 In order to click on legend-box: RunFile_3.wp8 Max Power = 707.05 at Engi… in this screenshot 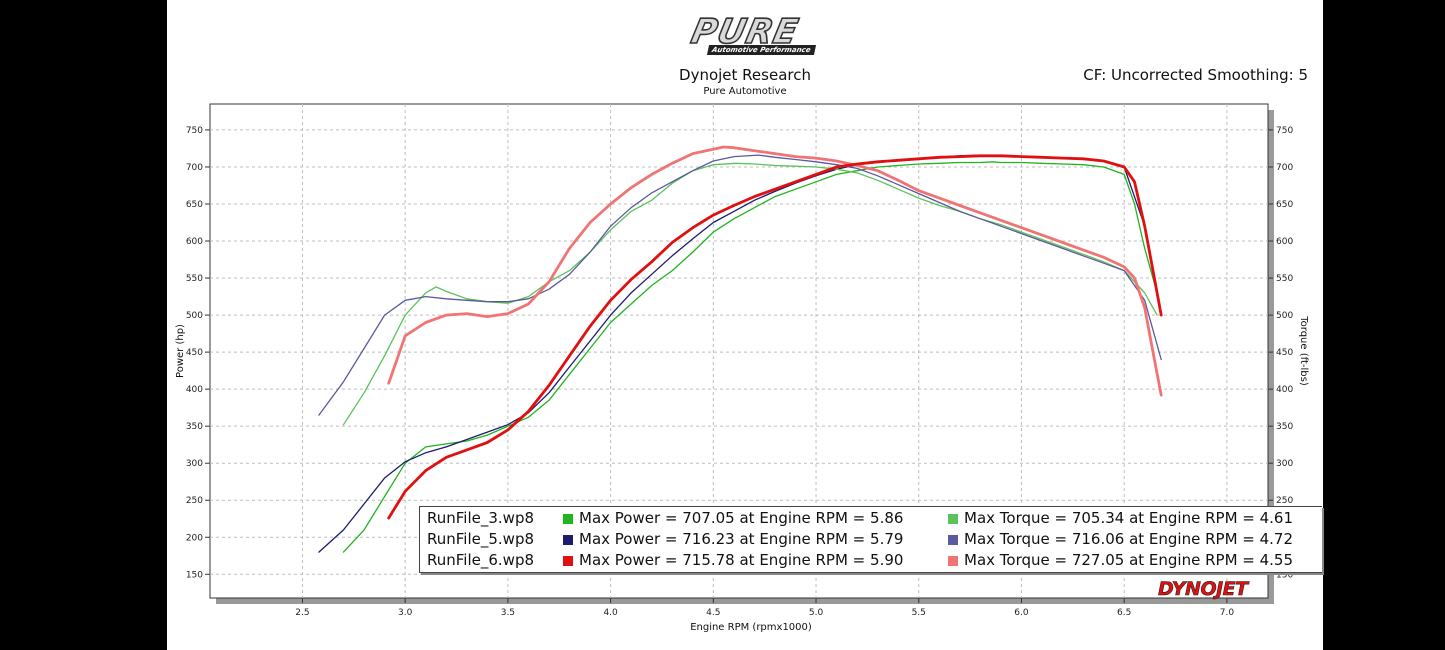, I will do `click(870, 539)`.